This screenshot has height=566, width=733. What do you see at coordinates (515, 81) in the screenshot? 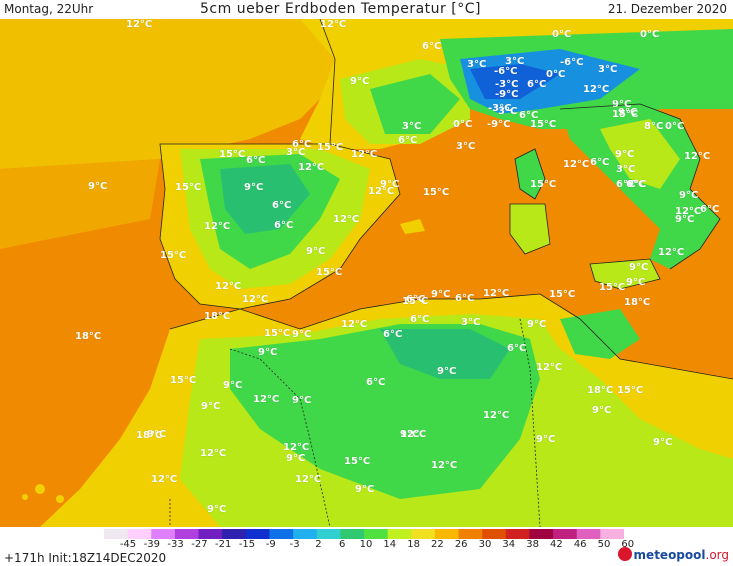
I see `alps-high` at bounding box center [515, 81].